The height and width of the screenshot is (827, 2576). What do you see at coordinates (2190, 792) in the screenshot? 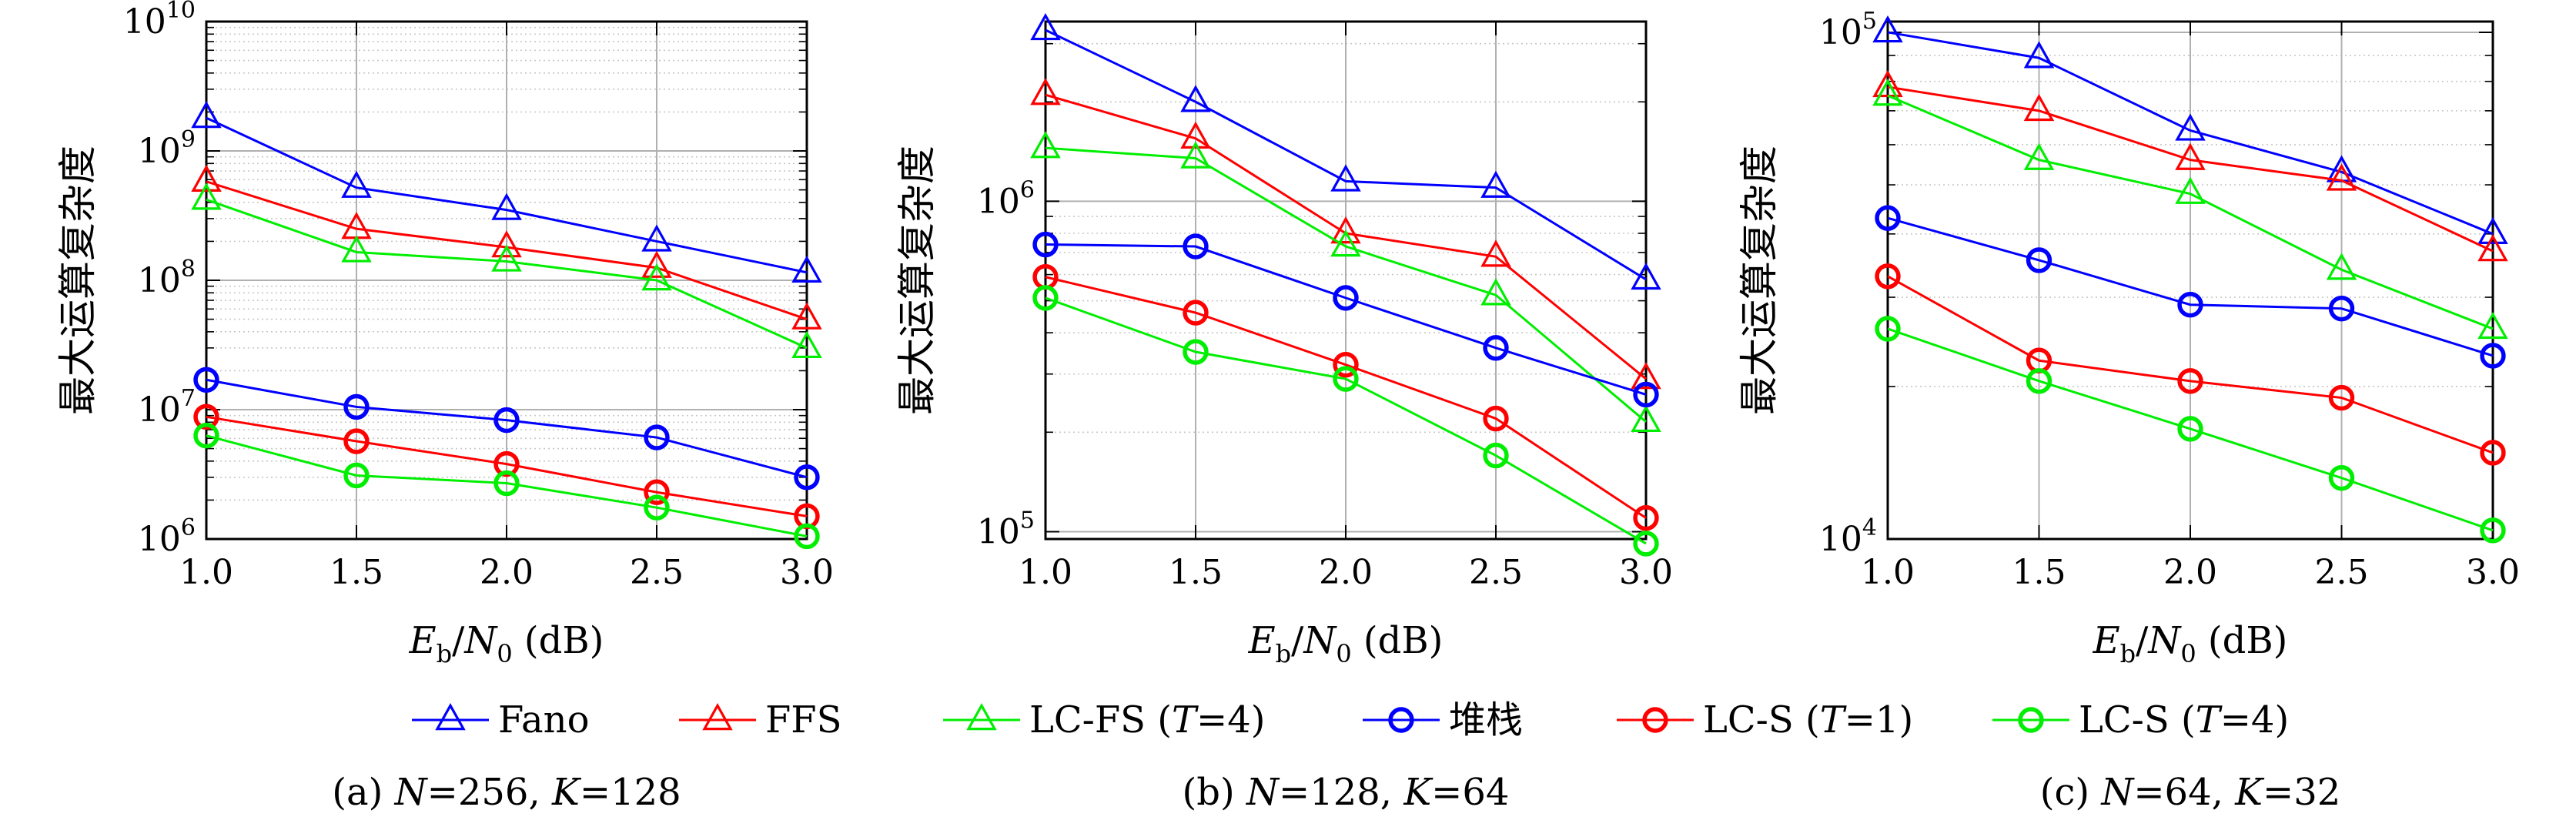
I see `panel-caption: (c) N=64, K=32` at bounding box center [2190, 792].